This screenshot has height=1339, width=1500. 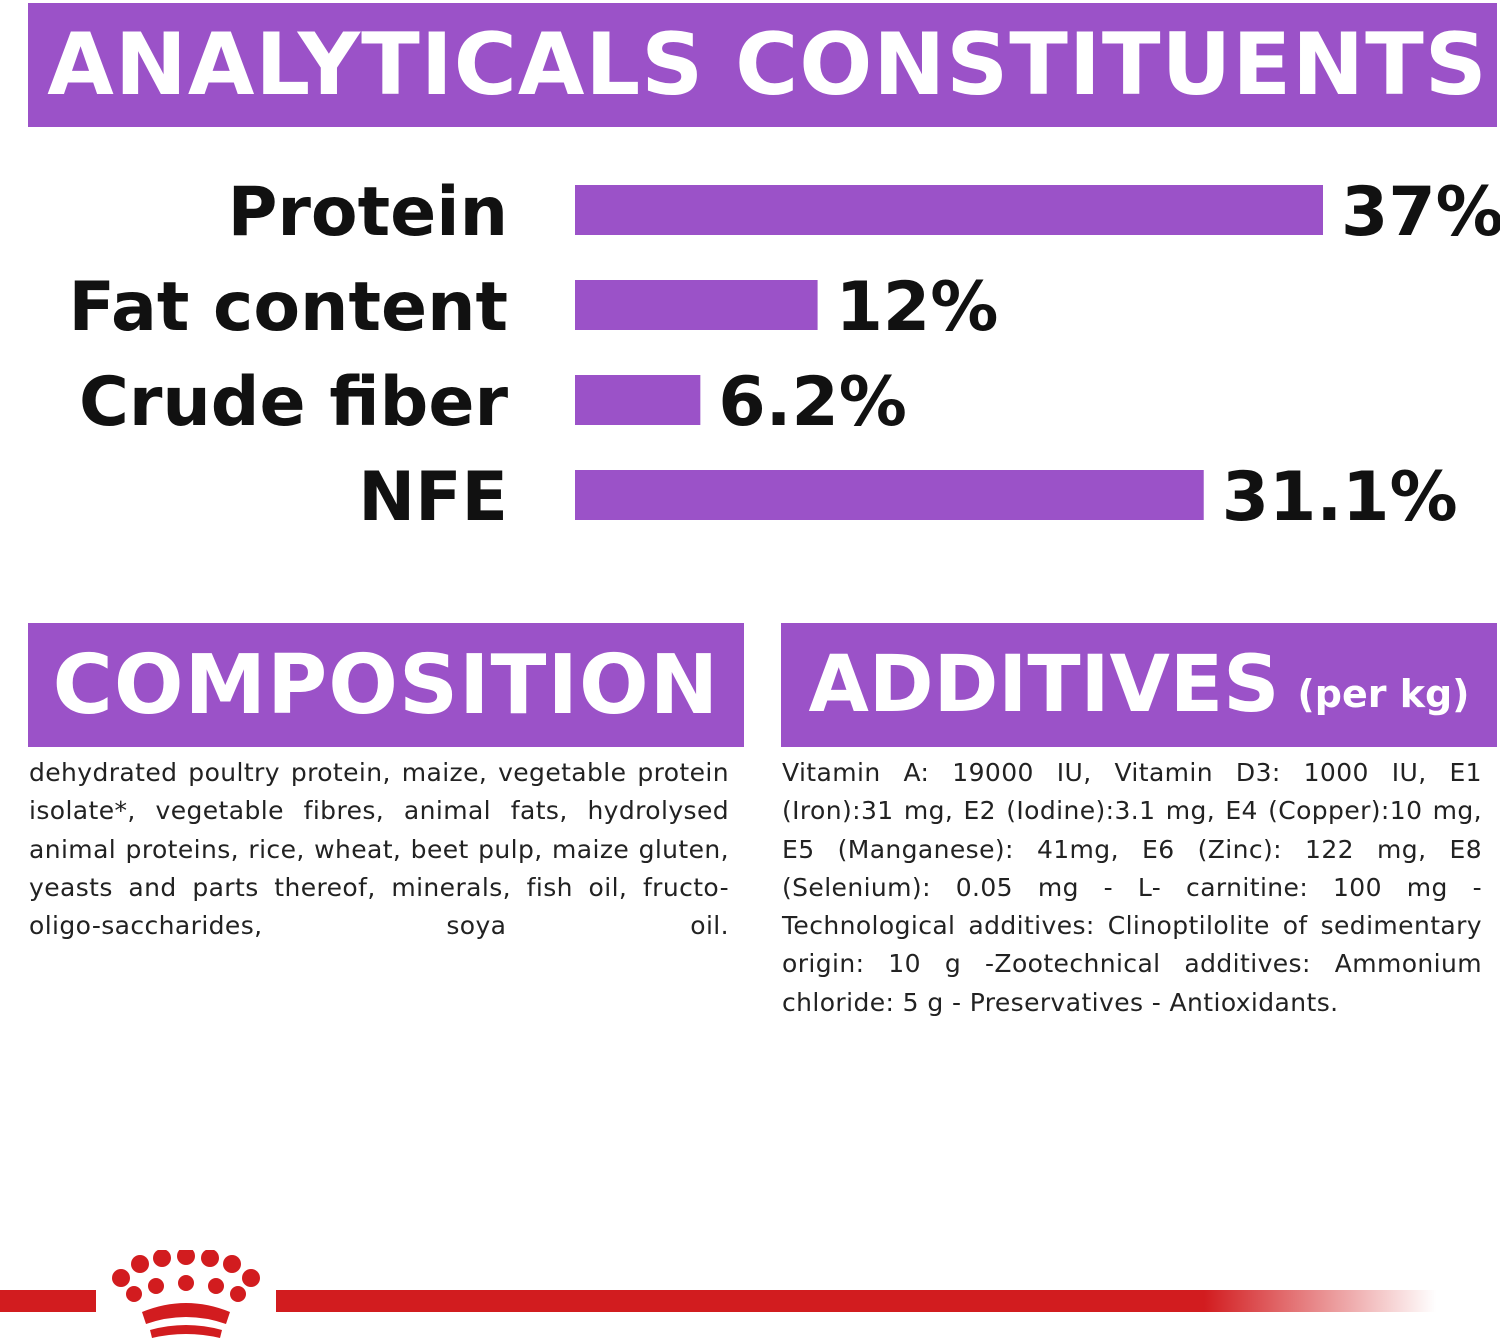 What do you see at coordinates (186, 1294) in the screenshot?
I see `crown-icon` at bounding box center [186, 1294].